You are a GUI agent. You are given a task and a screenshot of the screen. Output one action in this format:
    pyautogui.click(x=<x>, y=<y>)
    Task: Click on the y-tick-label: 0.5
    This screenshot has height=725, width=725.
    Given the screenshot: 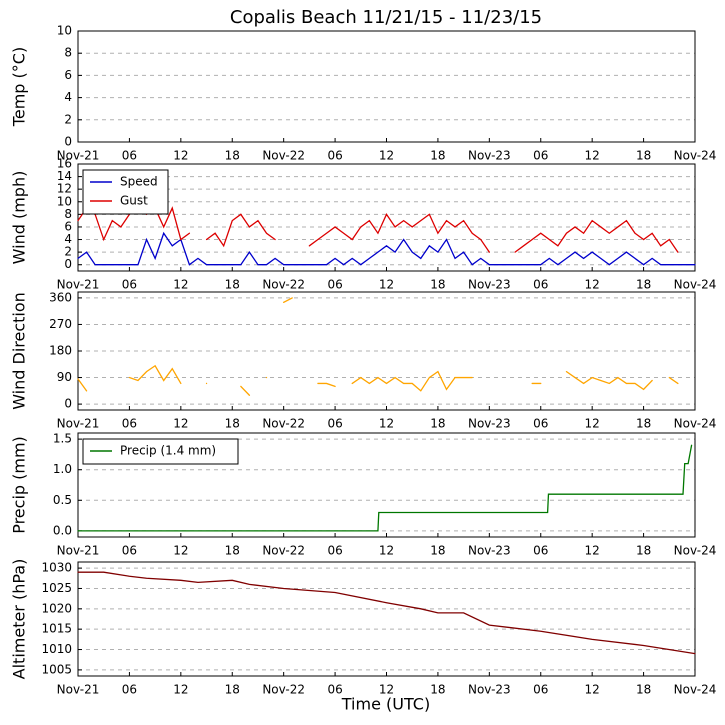 What is the action you would take?
    pyautogui.click(x=62, y=500)
    